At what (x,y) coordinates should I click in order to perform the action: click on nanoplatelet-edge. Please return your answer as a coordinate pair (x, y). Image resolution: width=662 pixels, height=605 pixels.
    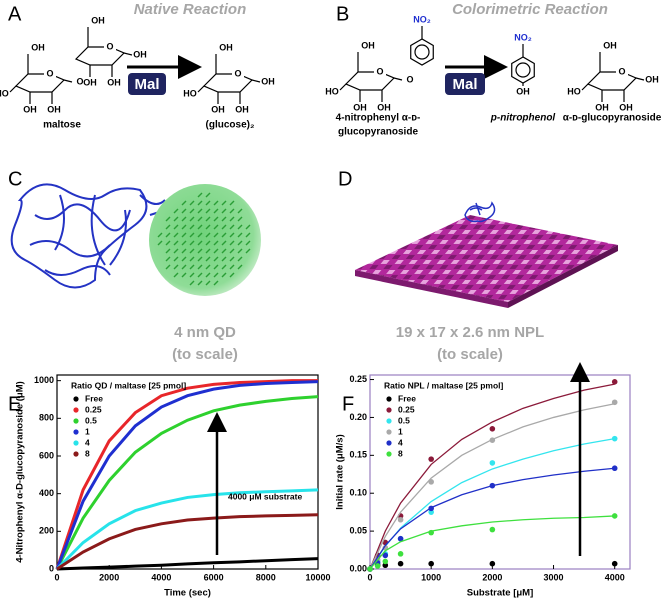
    Looking at the image, I should click on (431, 289).